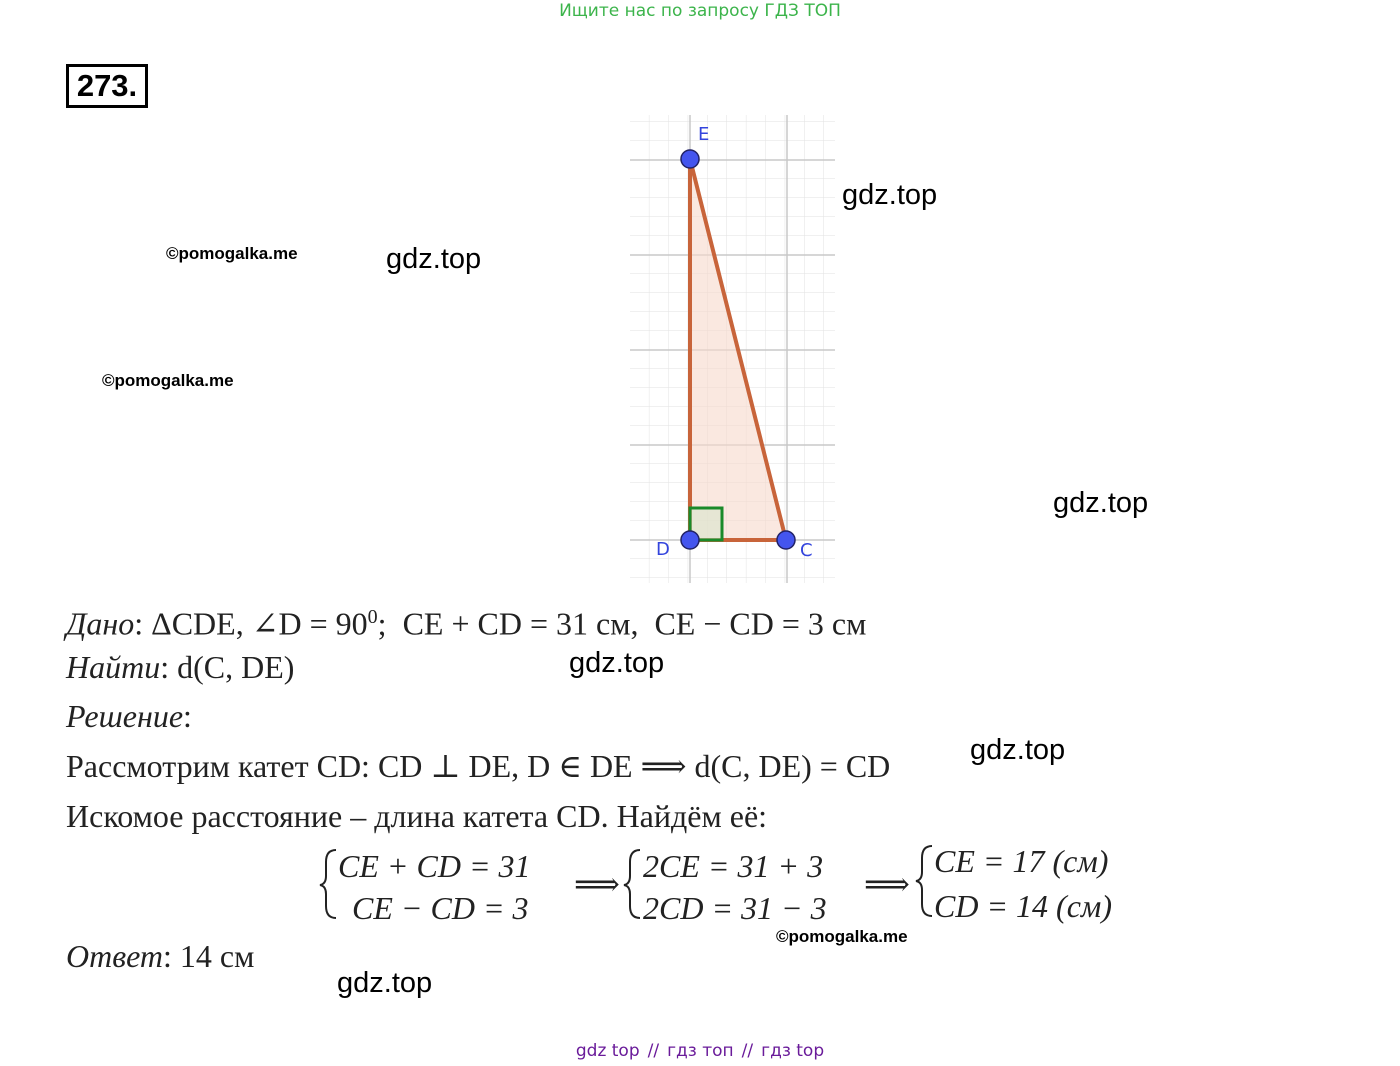 The image size is (1400, 1066). What do you see at coordinates (434, 866) in the screenshot?
I see `system-row: CE + CD = 31` at bounding box center [434, 866].